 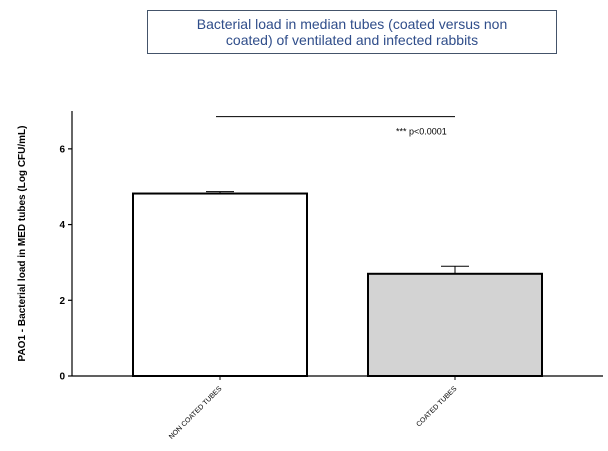 What do you see at coordinates (62, 377) in the screenshot?
I see `y-tick-label-0: 0` at bounding box center [62, 377].